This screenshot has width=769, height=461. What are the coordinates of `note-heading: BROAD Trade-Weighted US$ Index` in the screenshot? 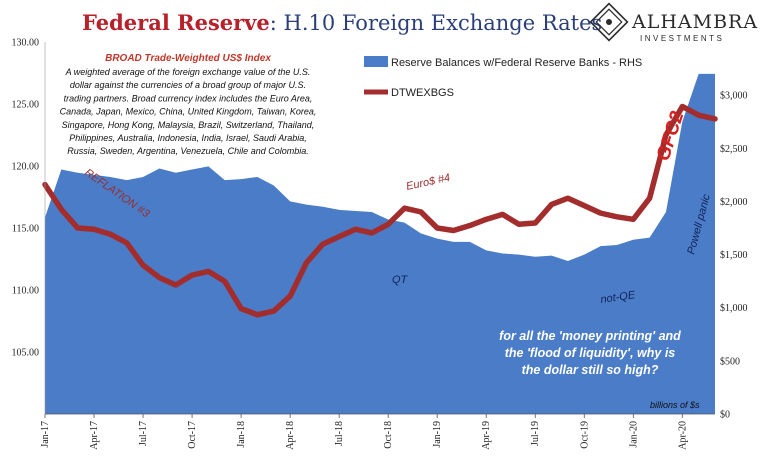 It's located at (188, 58).